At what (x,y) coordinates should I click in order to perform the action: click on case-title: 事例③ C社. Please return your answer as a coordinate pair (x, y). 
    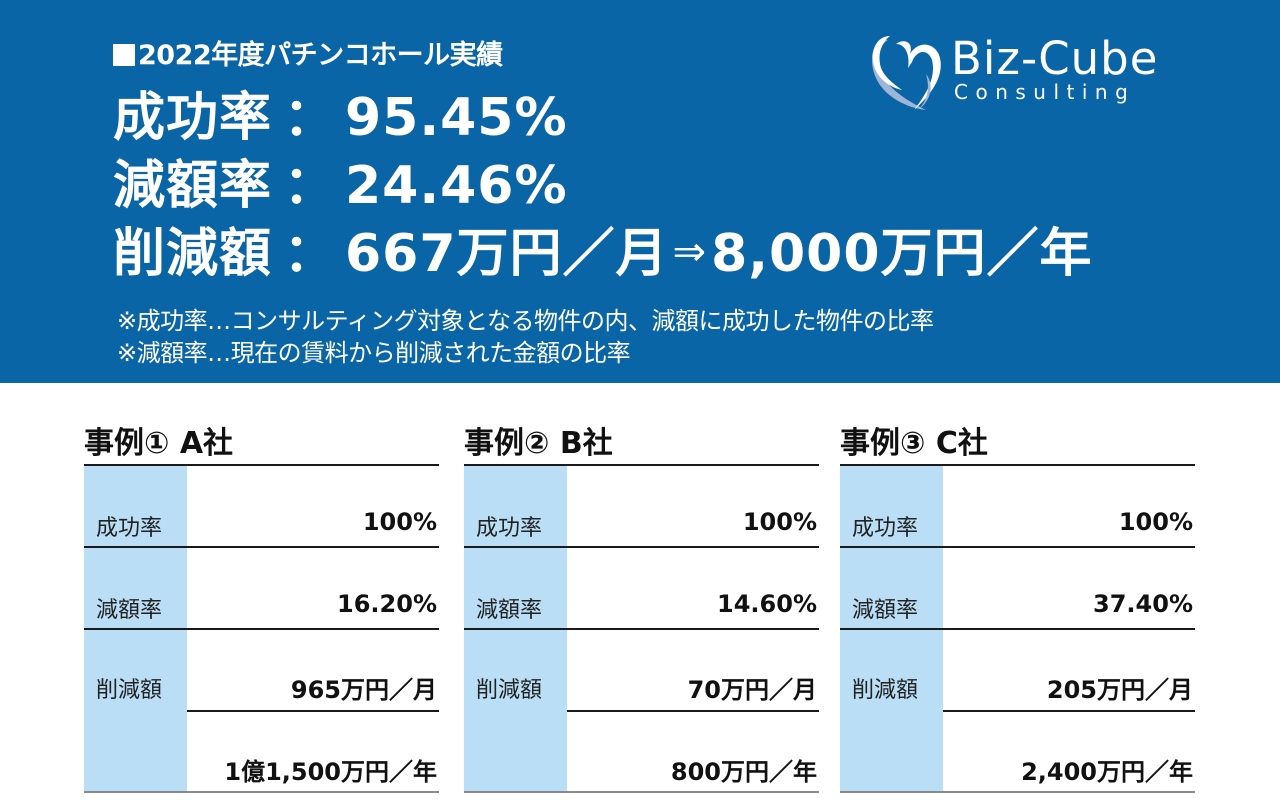
    Looking at the image, I should click on (914, 443).